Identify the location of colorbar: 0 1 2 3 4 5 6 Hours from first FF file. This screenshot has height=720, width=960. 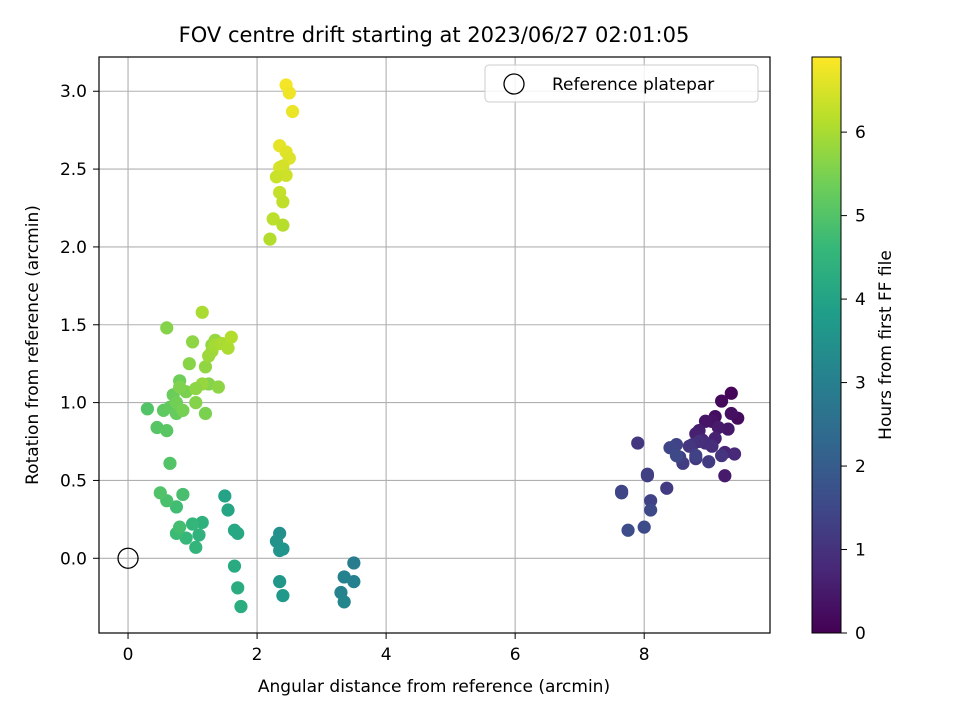
(853, 350).